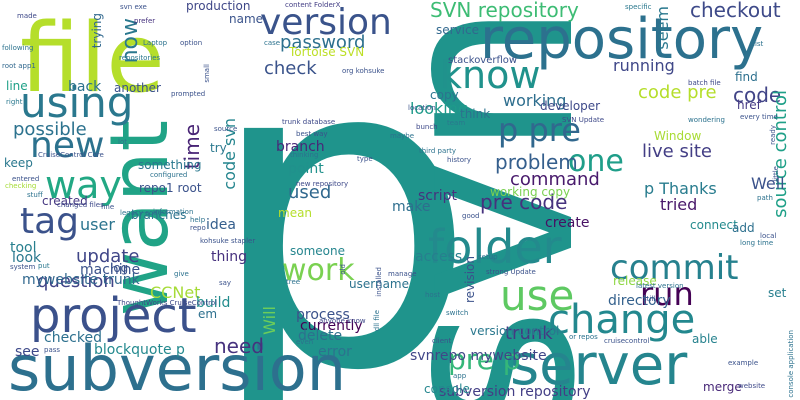 Image resolution: width=800 pixels, height=400 pixels. I want to click on word-problem: problem, so click(536, 162).